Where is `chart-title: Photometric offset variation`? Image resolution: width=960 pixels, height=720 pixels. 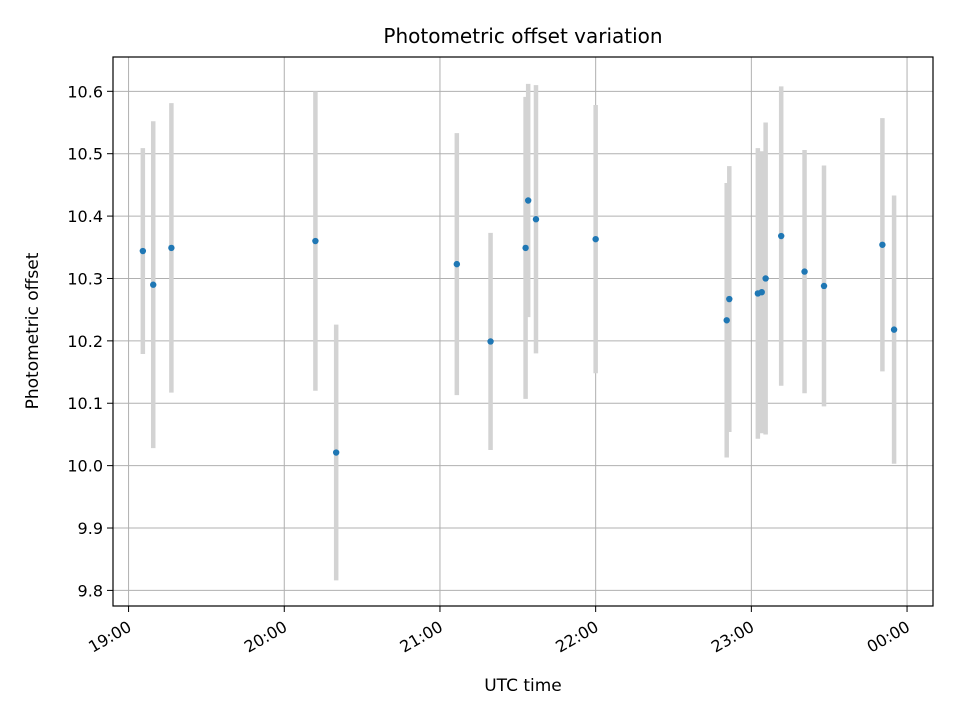
chart-title: Photometric offset variation is located at coordinates (522, 36).